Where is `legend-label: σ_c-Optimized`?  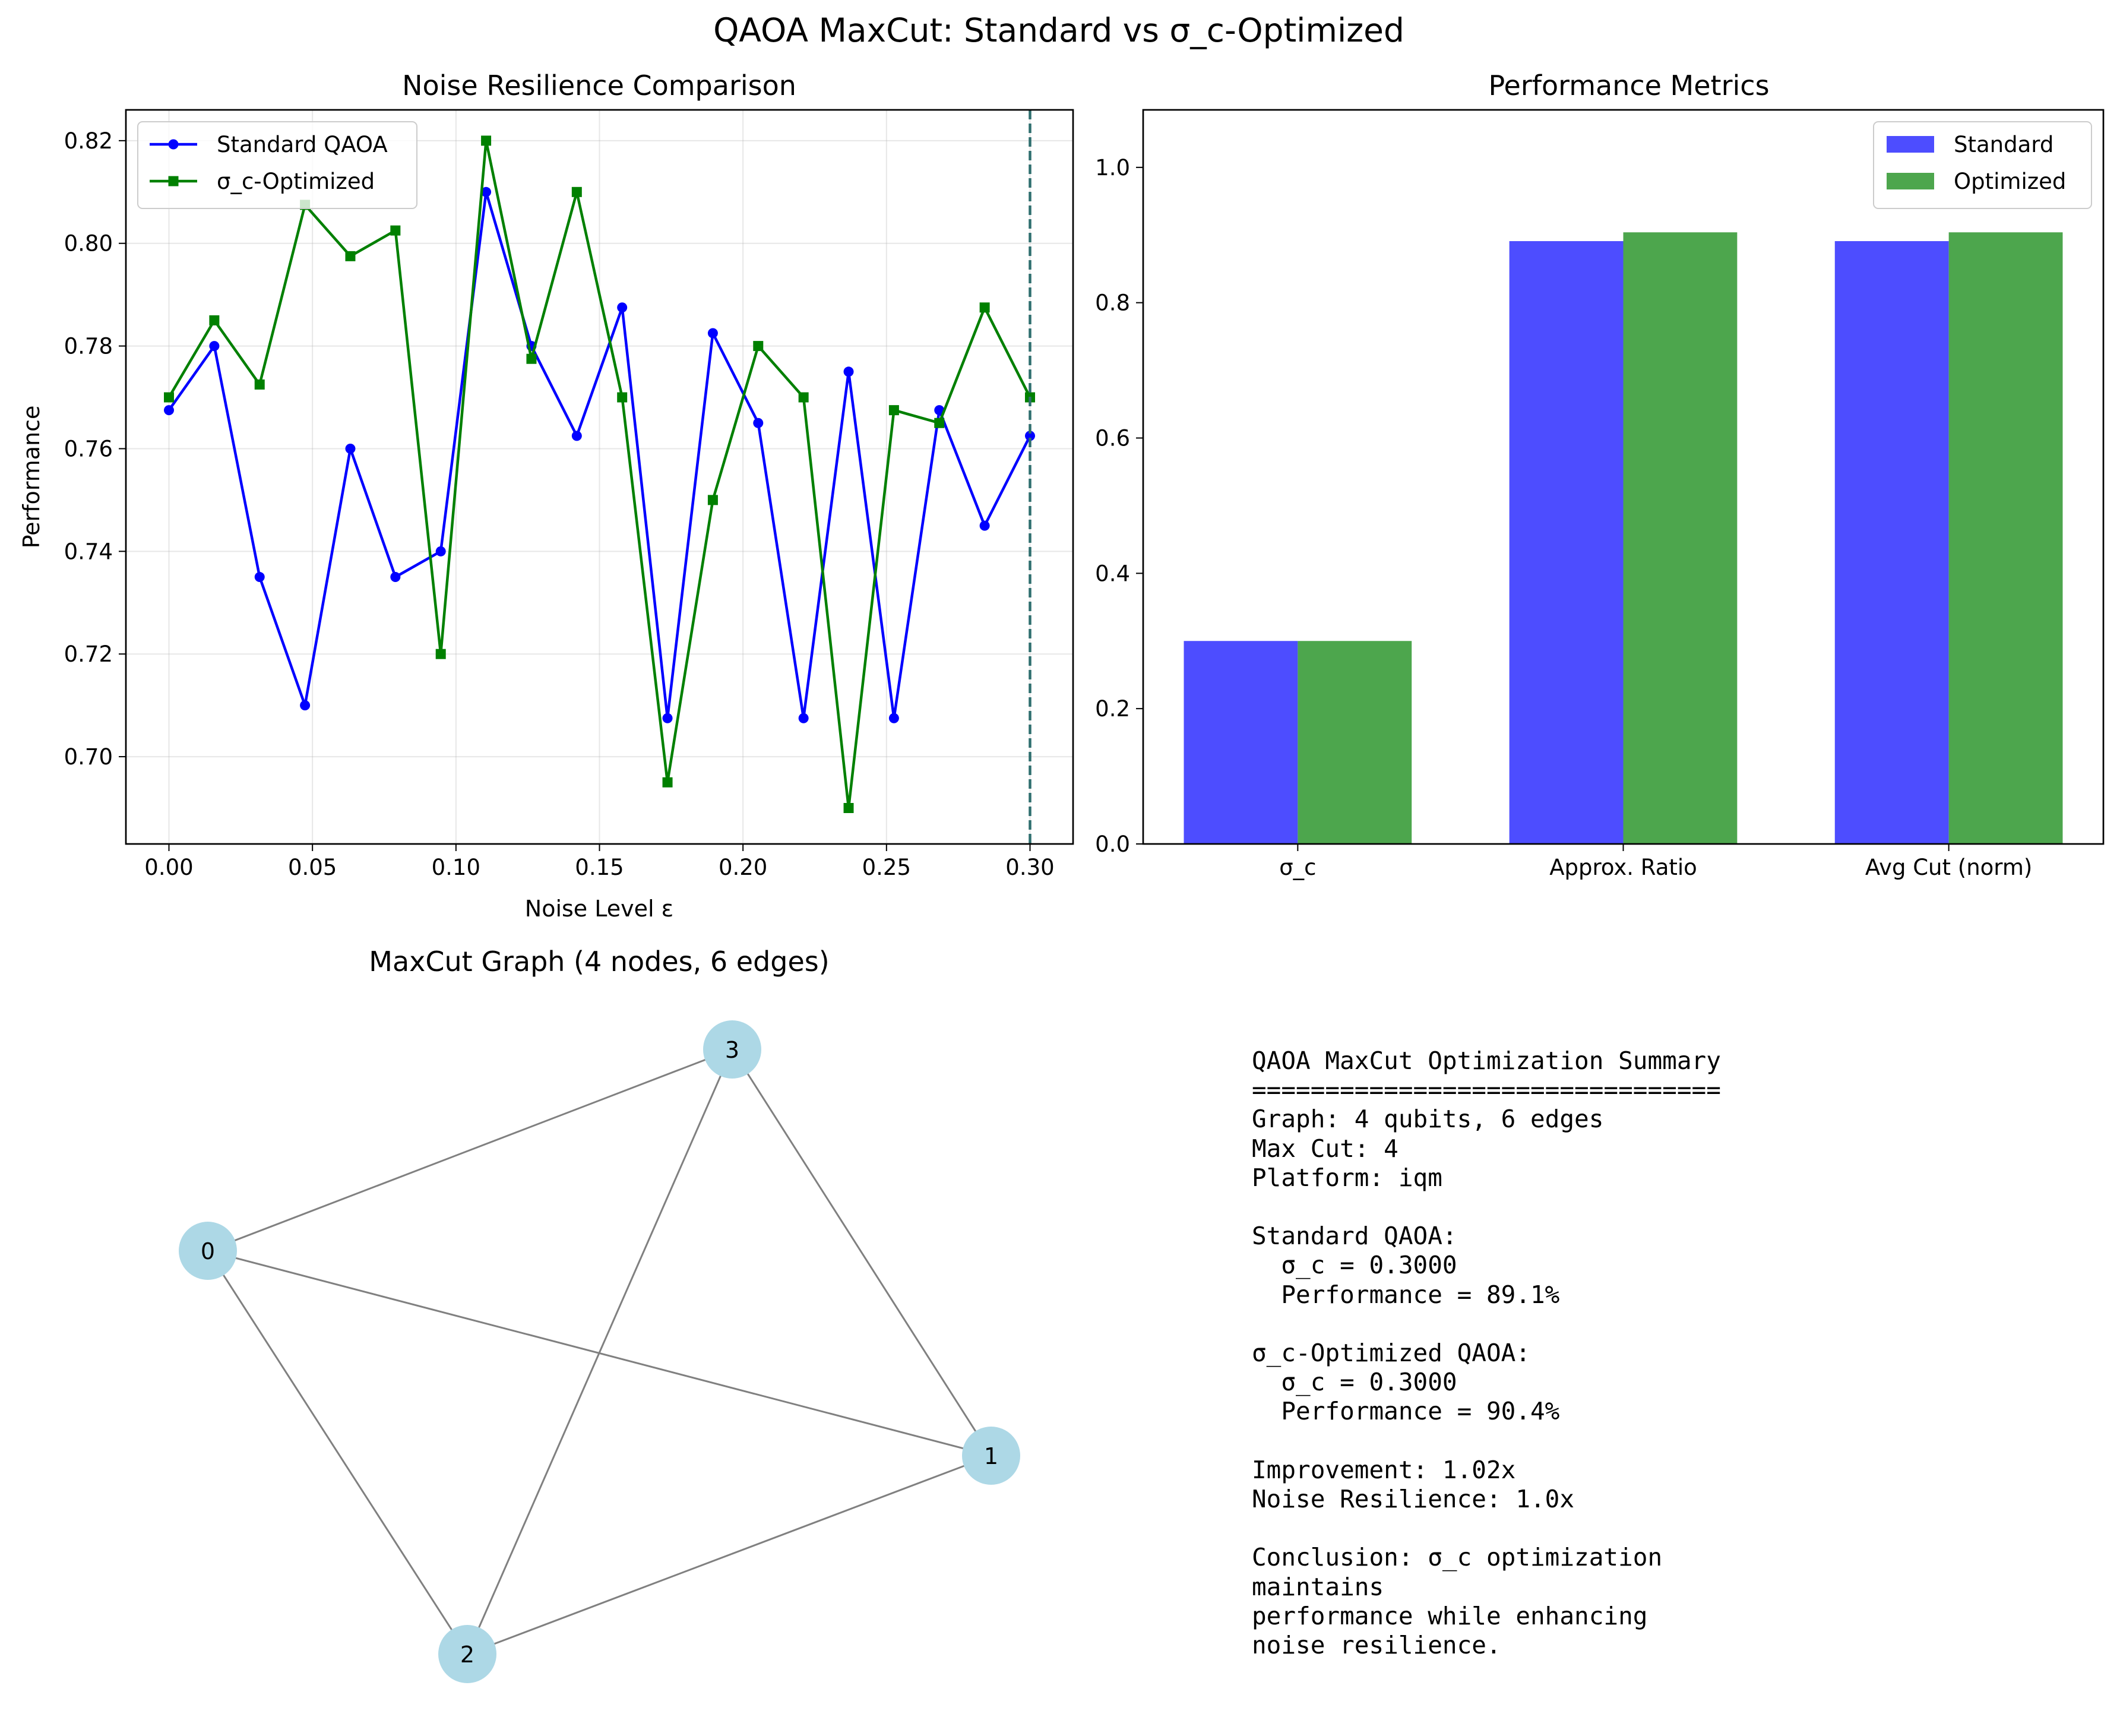
legend-label: σ_c-Optimized is located at coordinates (296, 181).